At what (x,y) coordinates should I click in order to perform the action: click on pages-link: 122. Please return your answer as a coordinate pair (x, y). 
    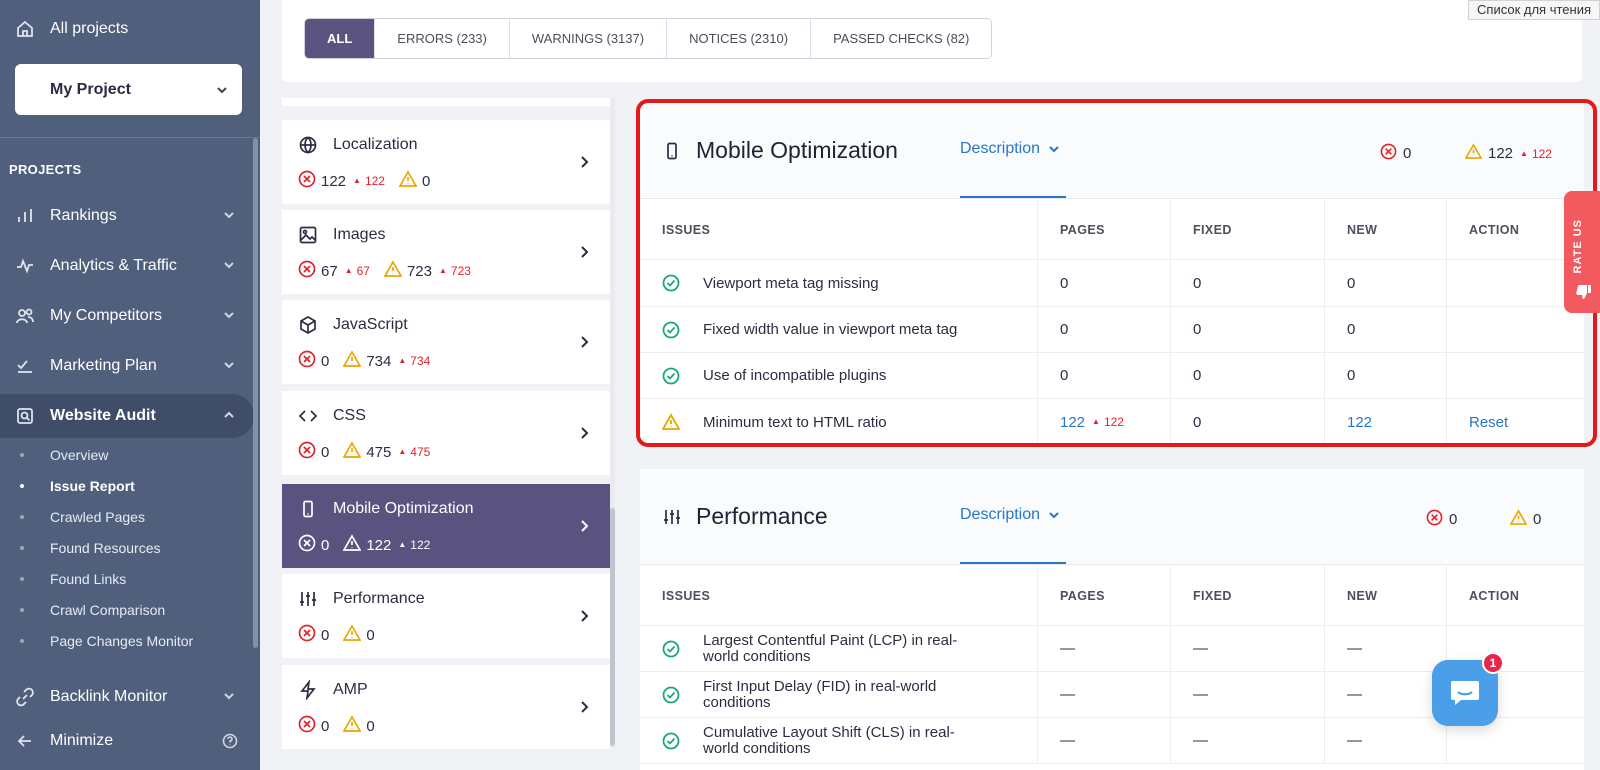
    Looking at the image, I should click on (1073, 422).